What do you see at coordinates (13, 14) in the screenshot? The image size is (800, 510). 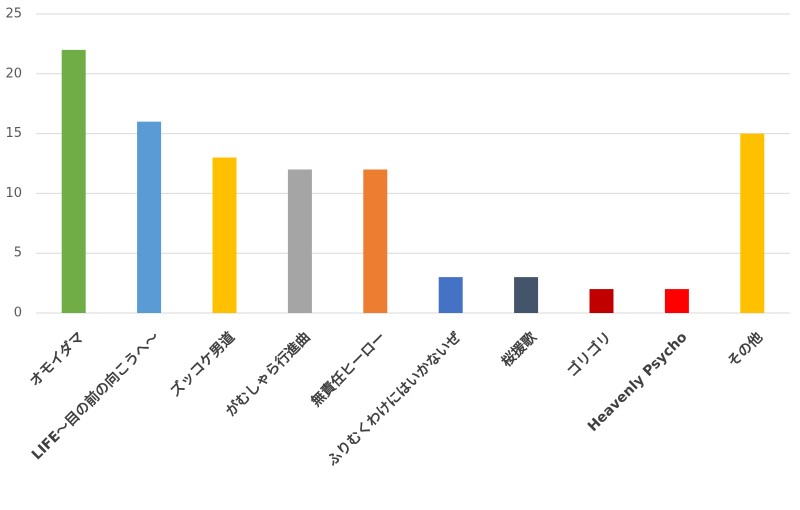 I see `y-tick-label: 25` at bounding box center [13, 14].